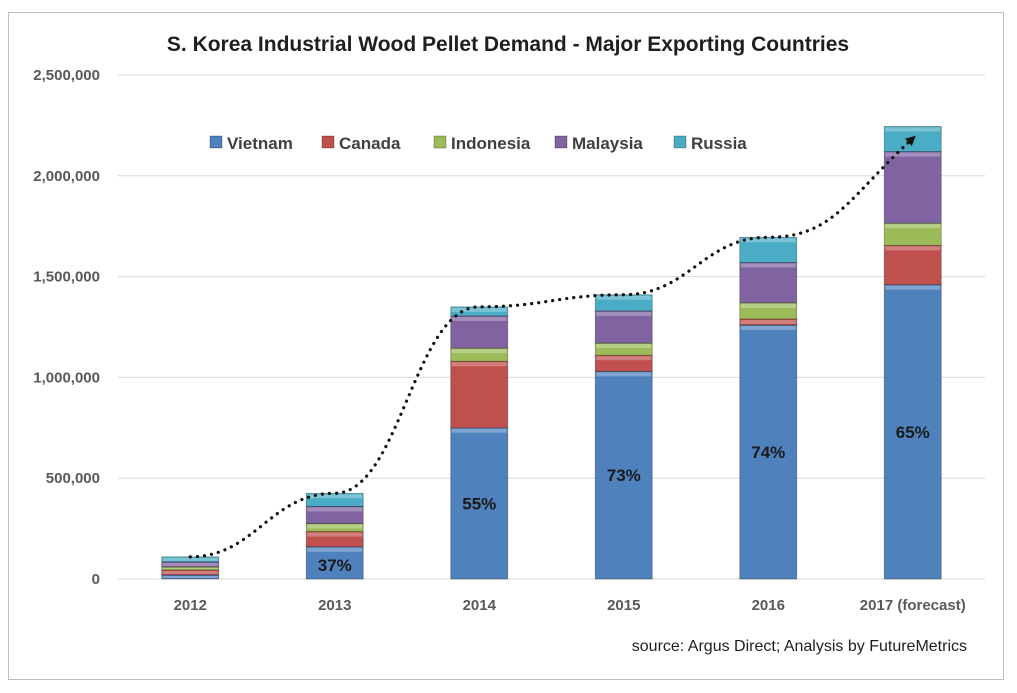  Describe the element at coordinates (334, 605) in the screenshot. I see `x-tick-label: 2013` at that location.